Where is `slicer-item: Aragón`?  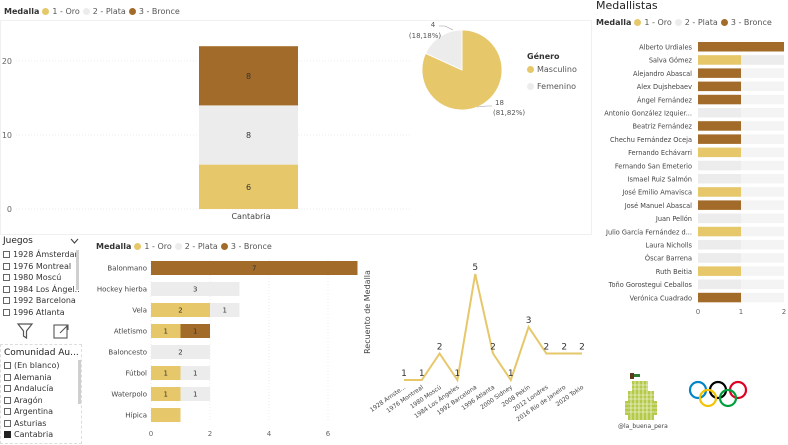
slicer-item: Aragón is located at coordinates (42, 401).